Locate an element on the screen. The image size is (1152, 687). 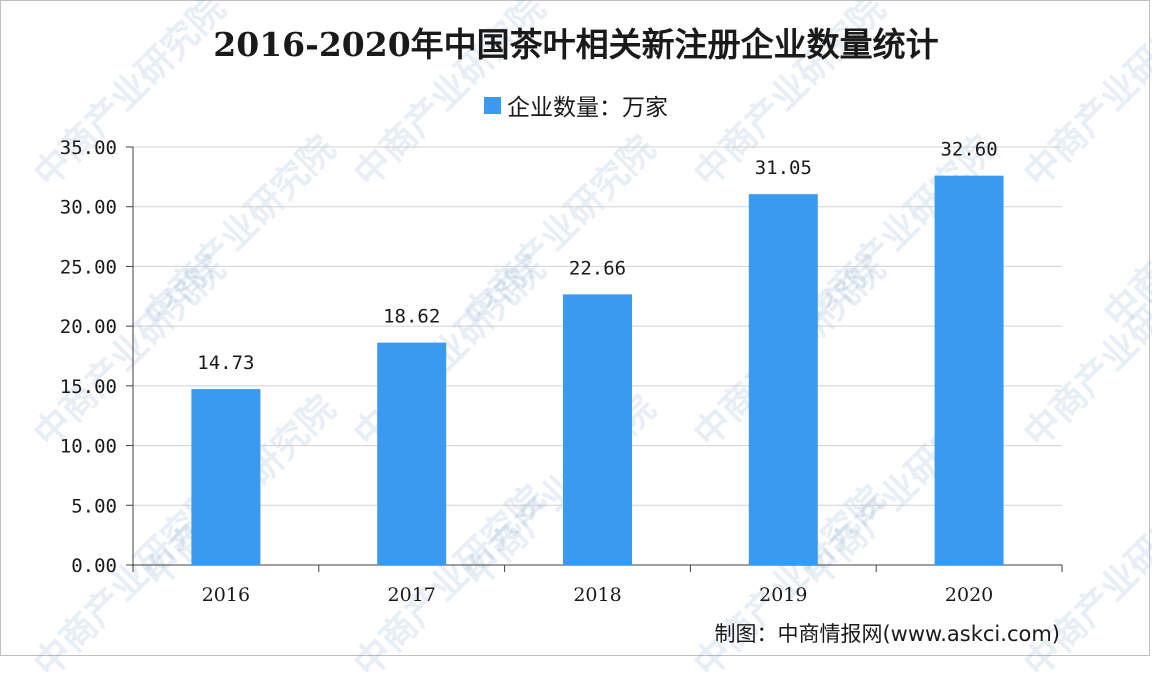
data-label: 32.60 is located at coordinates (968, 150).